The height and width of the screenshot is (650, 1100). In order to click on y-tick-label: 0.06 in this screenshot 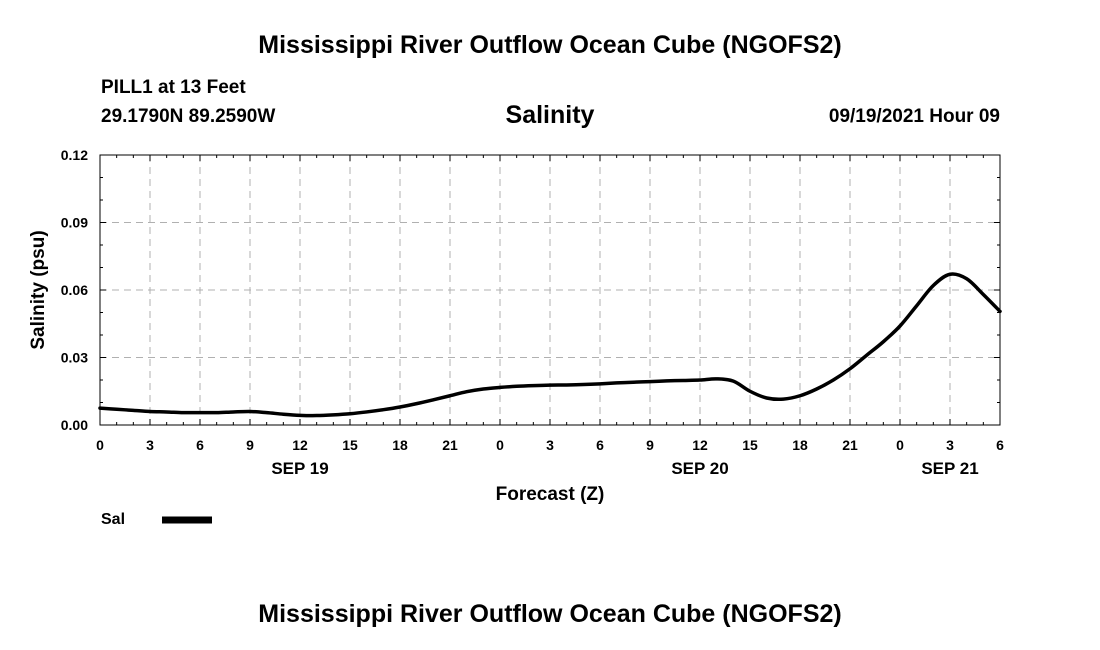, I will do `click(74, 290)`.